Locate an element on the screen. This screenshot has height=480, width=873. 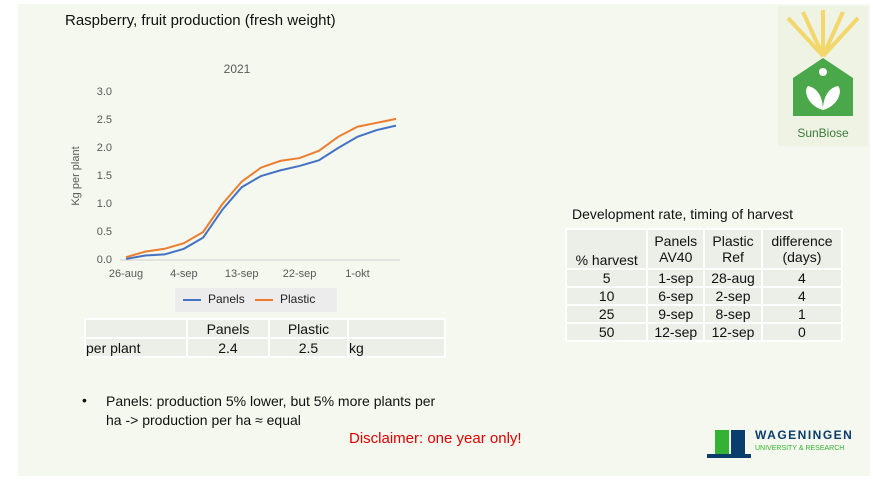
y-tick-label: 1.5 is located at coordinates (104, 176).